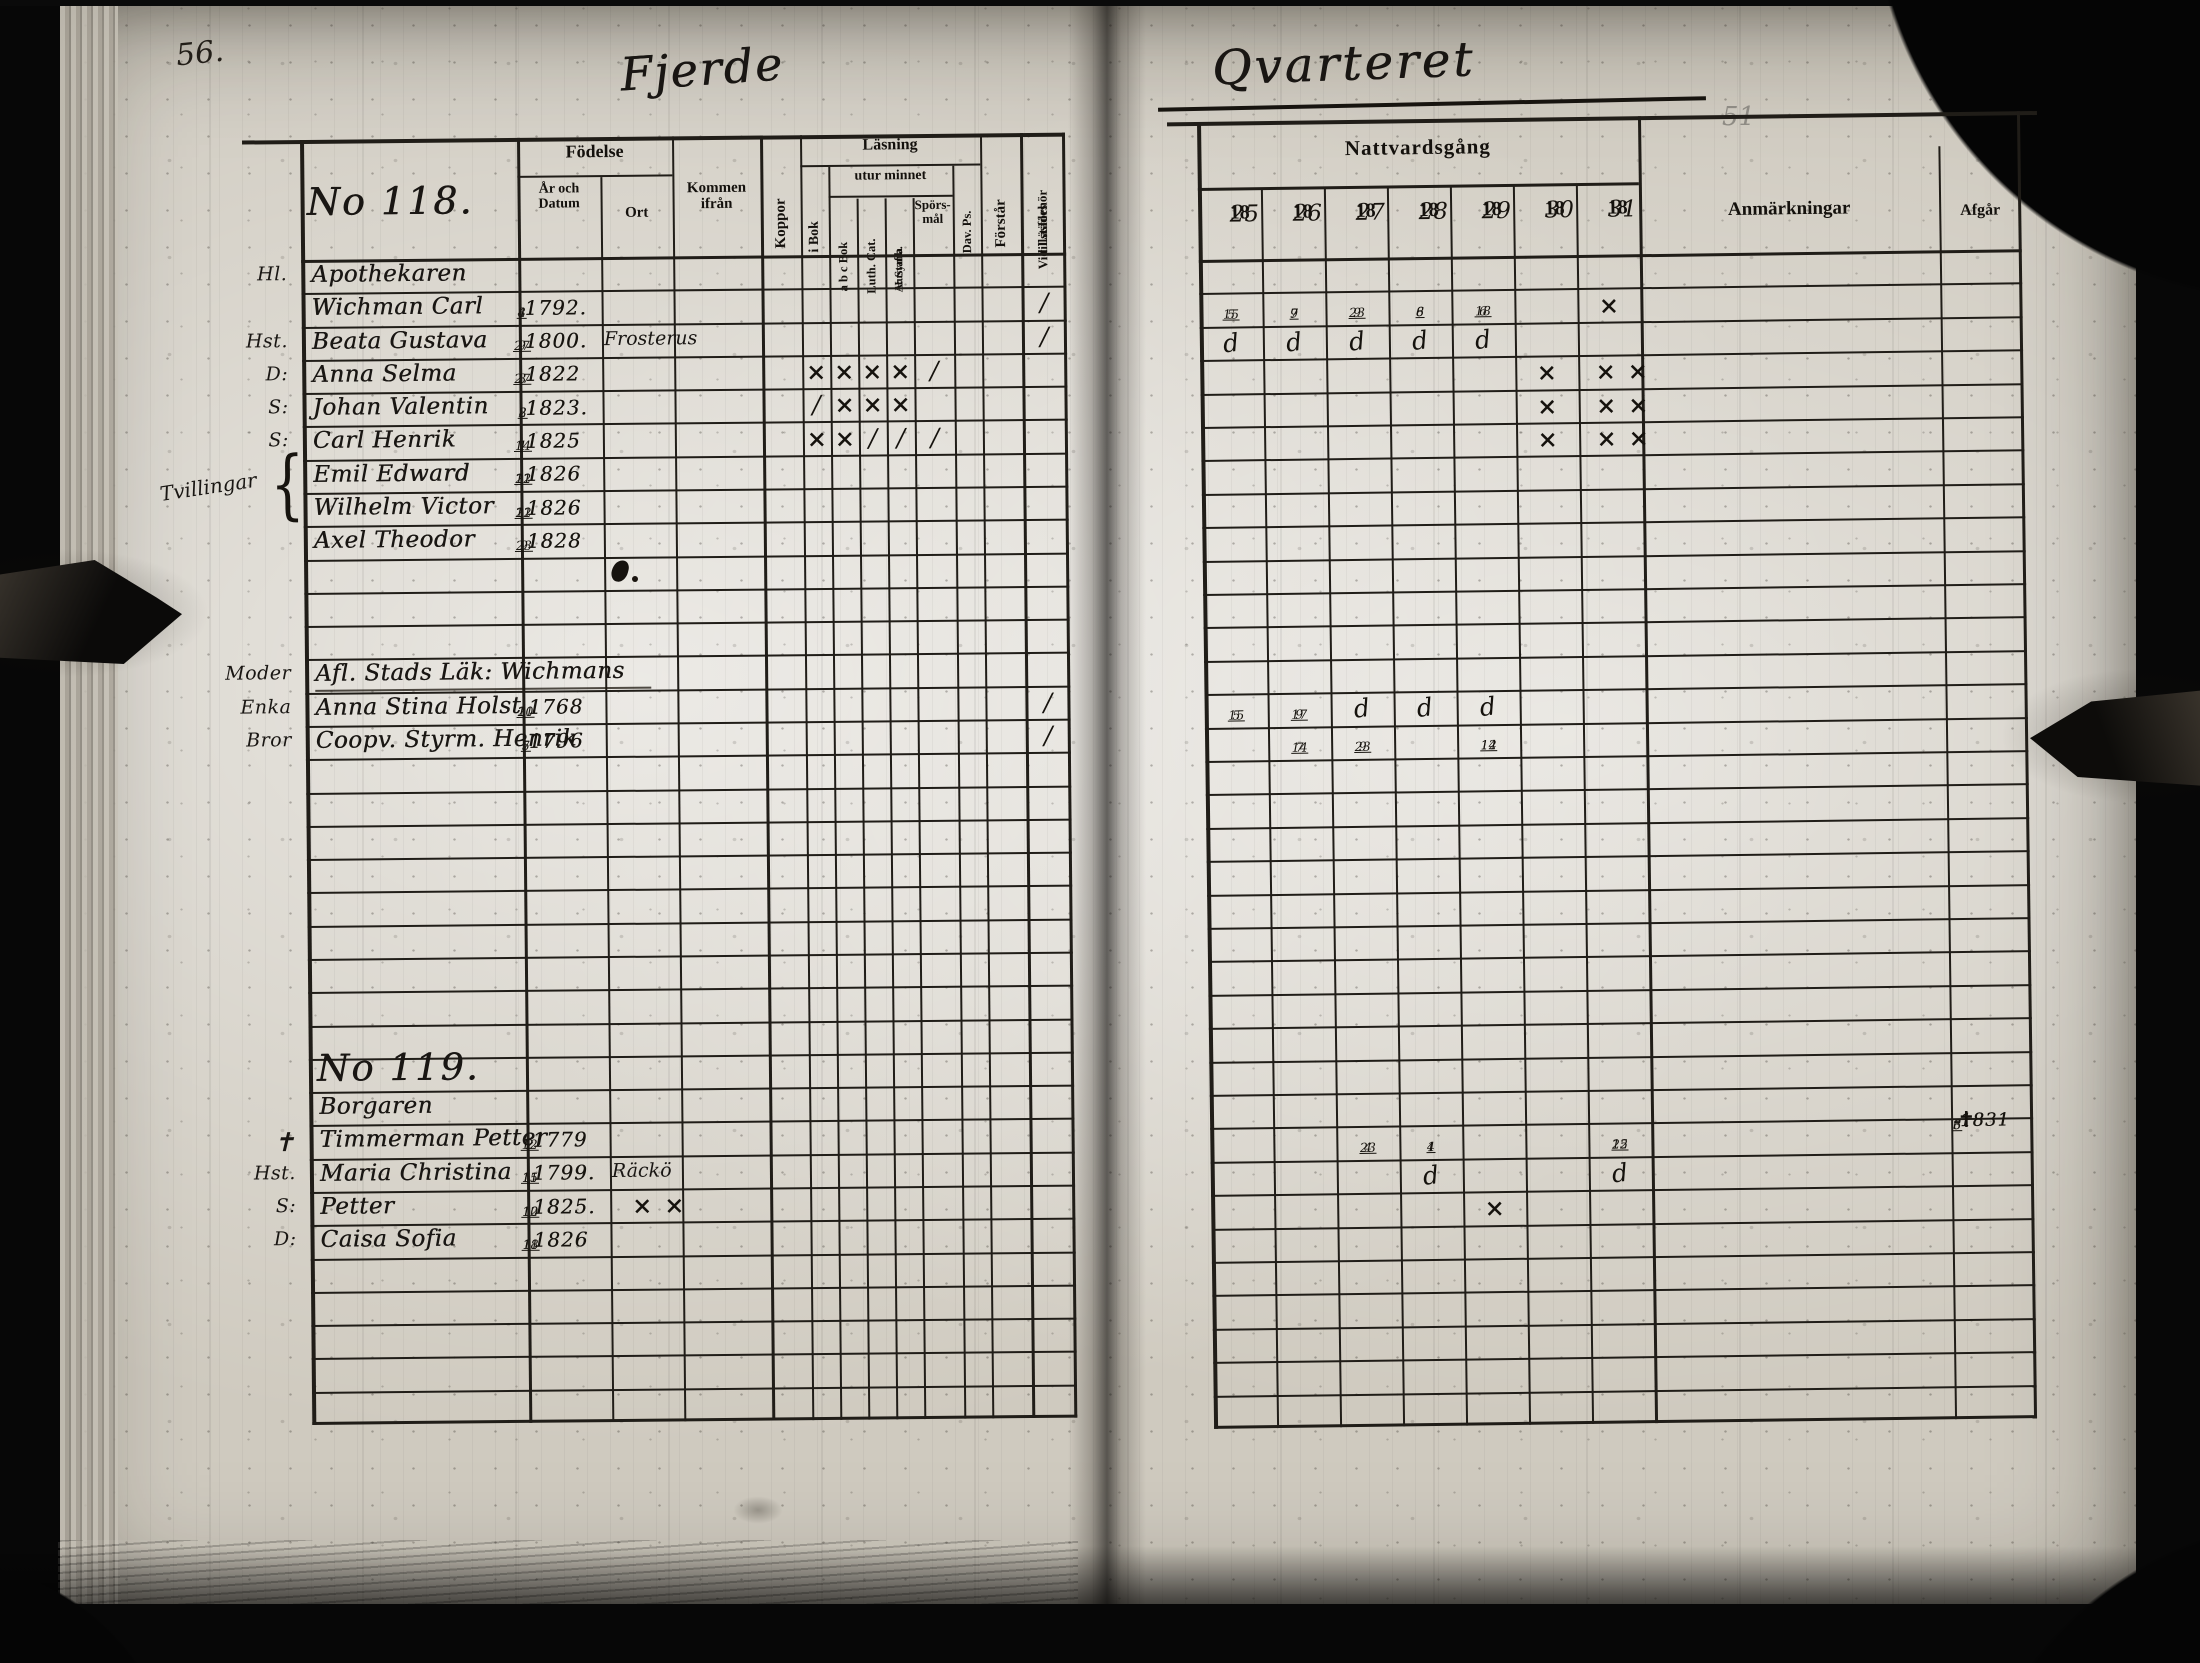 The height and width of the screenshot is (1663, 2200). I want to click on birth-date: 21 10 1768, so click(550, 707).